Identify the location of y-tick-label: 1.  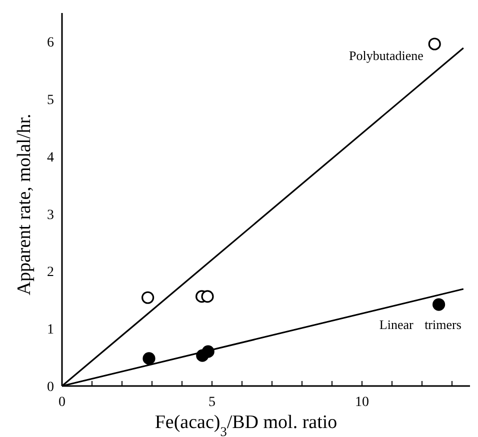
(50, 330).